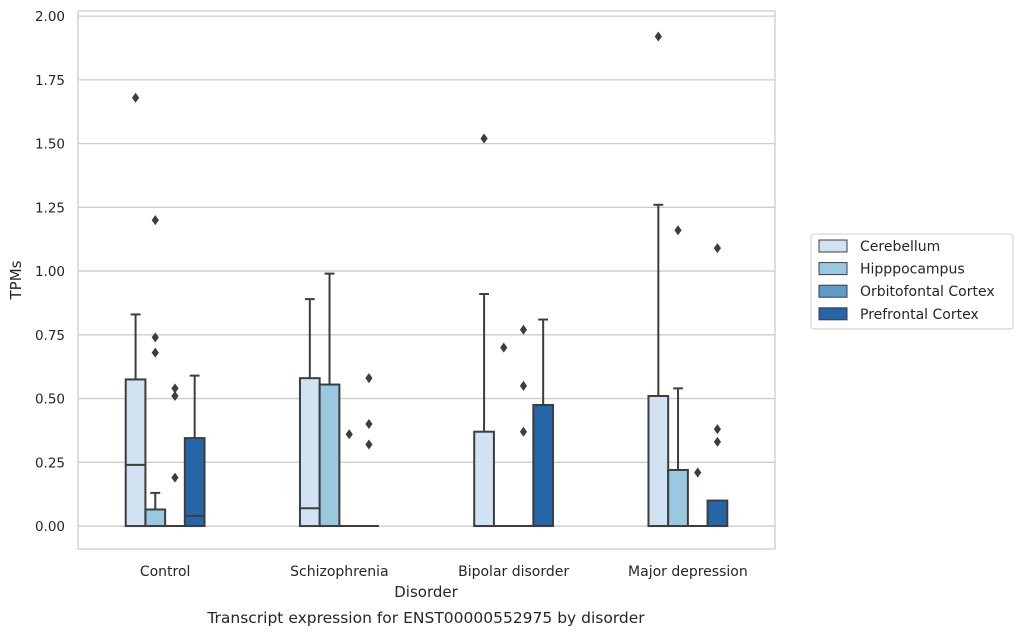 Image resolution: width=1023 pixels, height=640 pixels. I want to click on legend-frame, so click(912, 281).